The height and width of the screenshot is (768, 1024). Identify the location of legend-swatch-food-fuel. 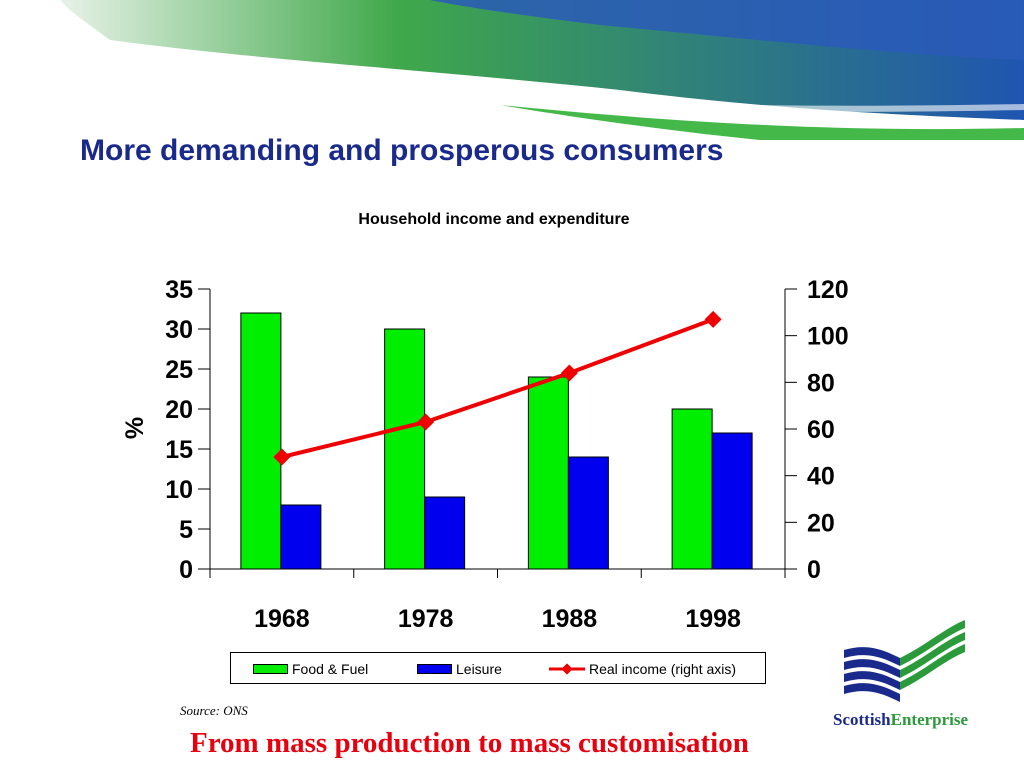
(270, 669).